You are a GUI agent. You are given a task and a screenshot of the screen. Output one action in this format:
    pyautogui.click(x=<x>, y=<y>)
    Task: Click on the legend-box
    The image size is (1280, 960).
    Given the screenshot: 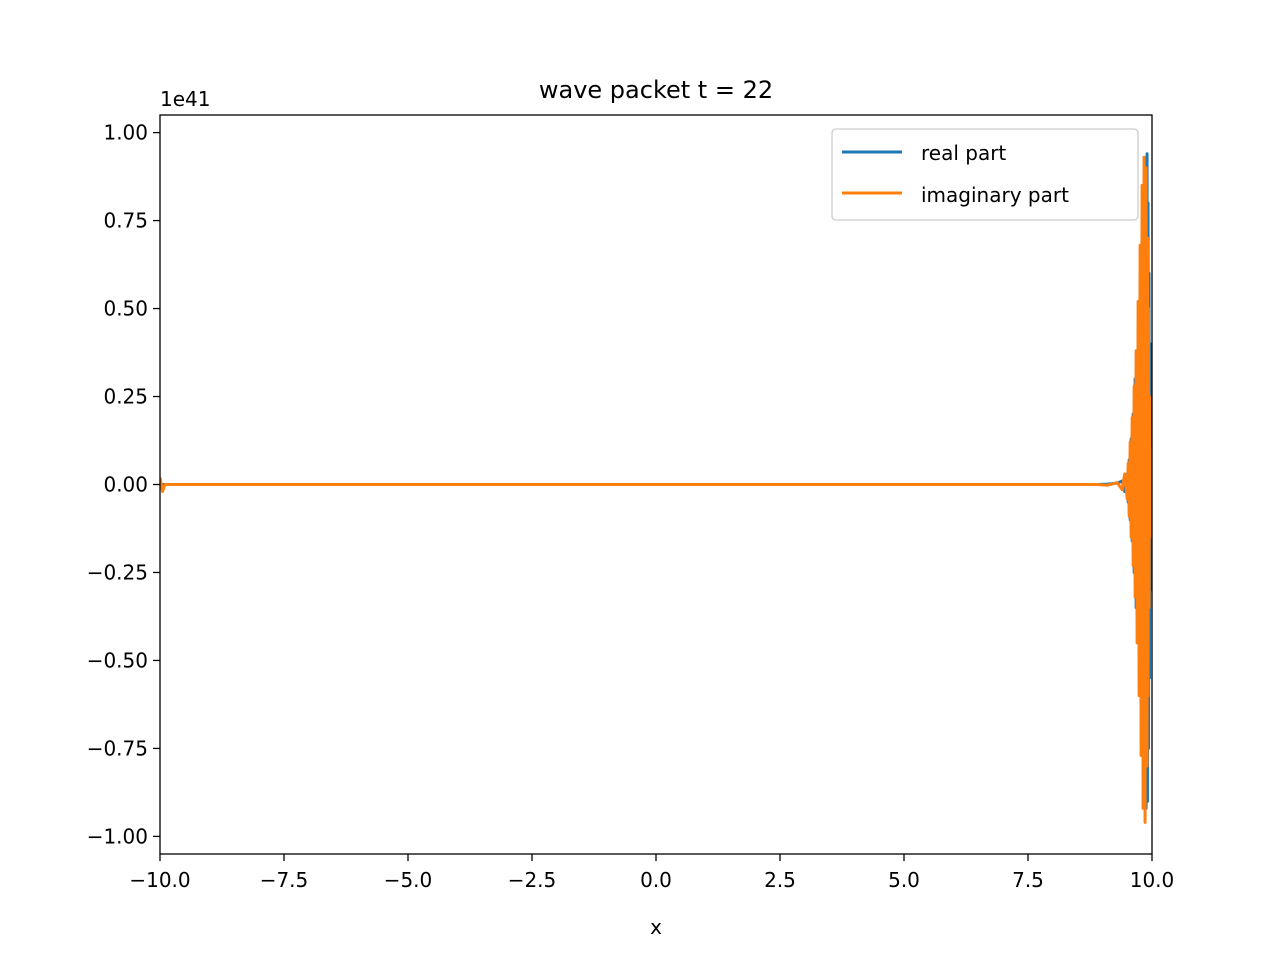 What is the action you would take?
    pyautogui.click(x=985, y=174)
    